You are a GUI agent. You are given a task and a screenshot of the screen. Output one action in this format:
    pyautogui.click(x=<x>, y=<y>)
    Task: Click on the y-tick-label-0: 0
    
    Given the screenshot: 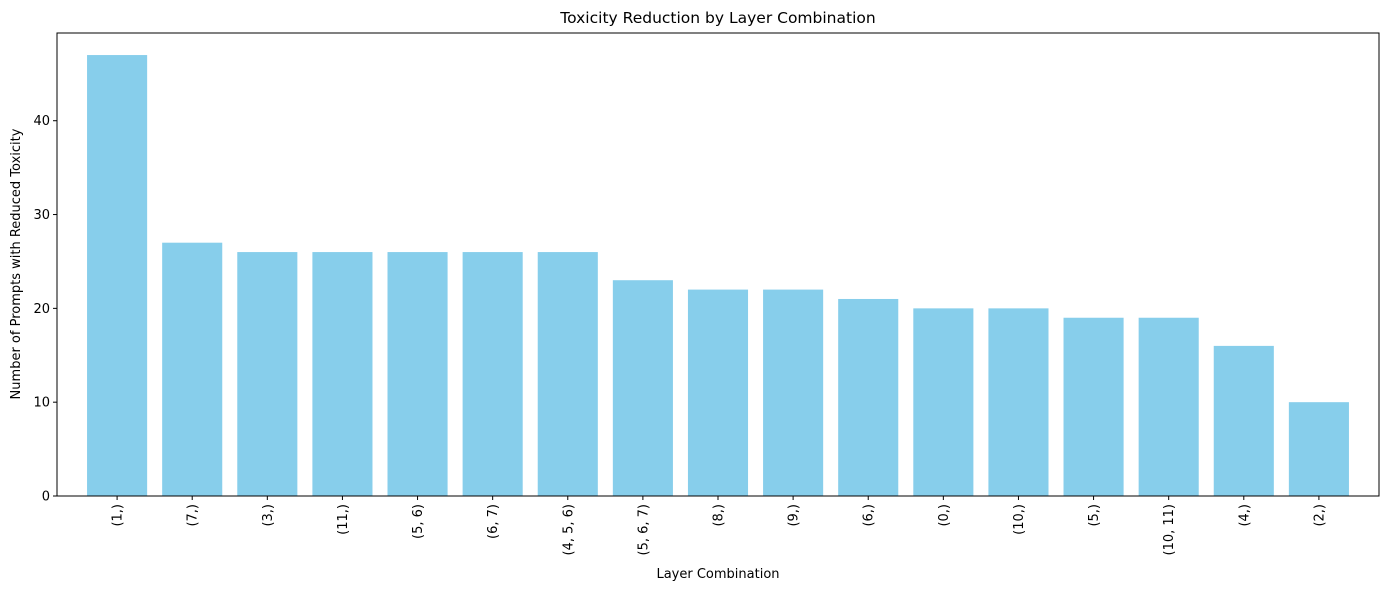 What is the action you would take?
    pyautogui.click(x=46, y=497)
    